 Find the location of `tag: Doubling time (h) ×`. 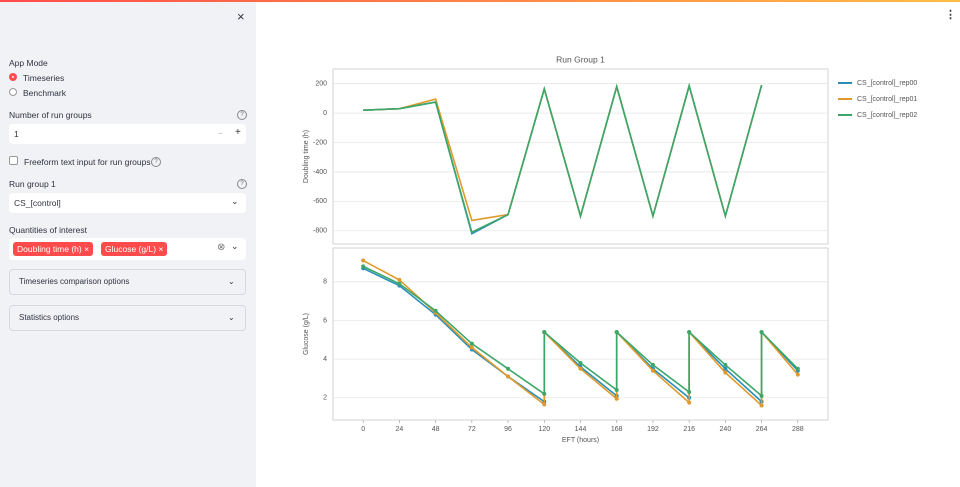

tag: Doubling time (h) × is located at coordinates (53, 249).